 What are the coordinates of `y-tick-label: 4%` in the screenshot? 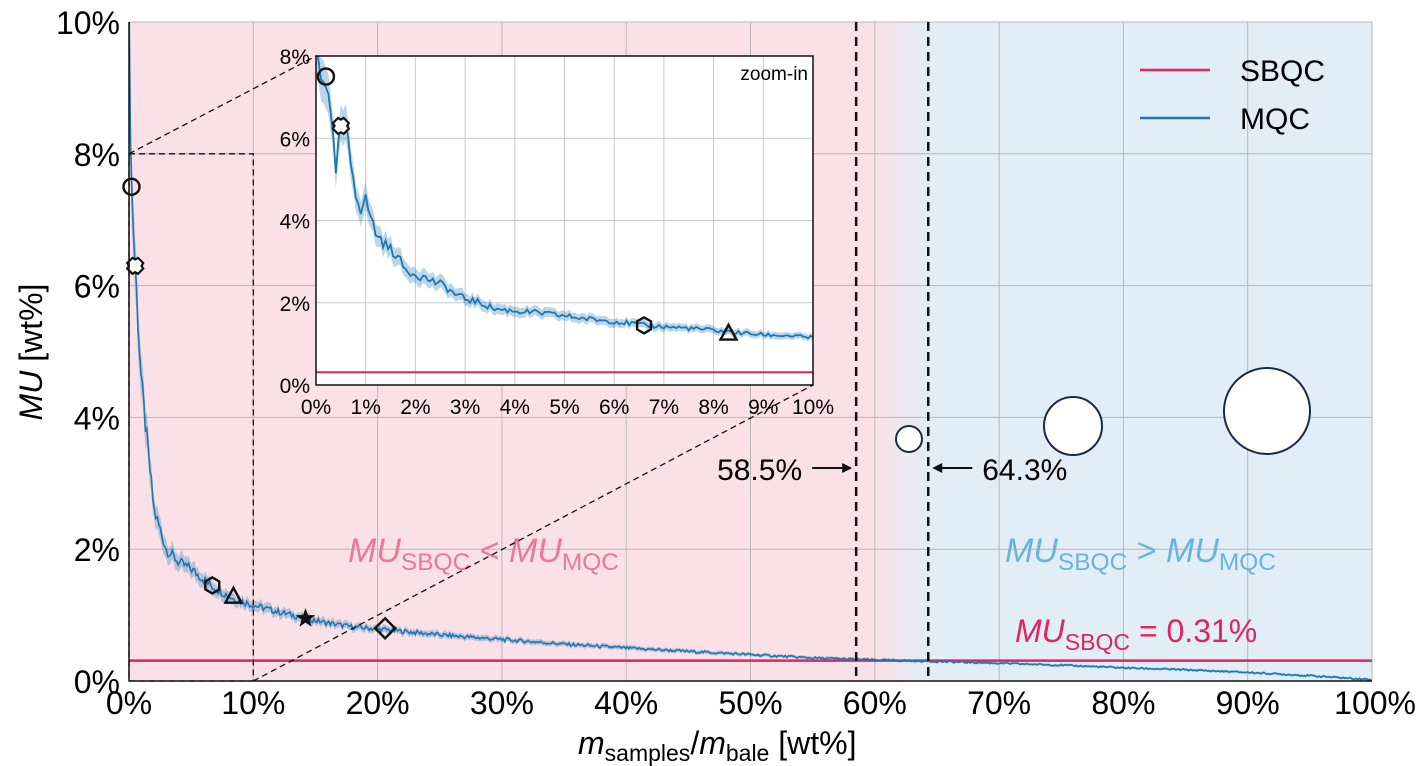 It's located at (97, 418).